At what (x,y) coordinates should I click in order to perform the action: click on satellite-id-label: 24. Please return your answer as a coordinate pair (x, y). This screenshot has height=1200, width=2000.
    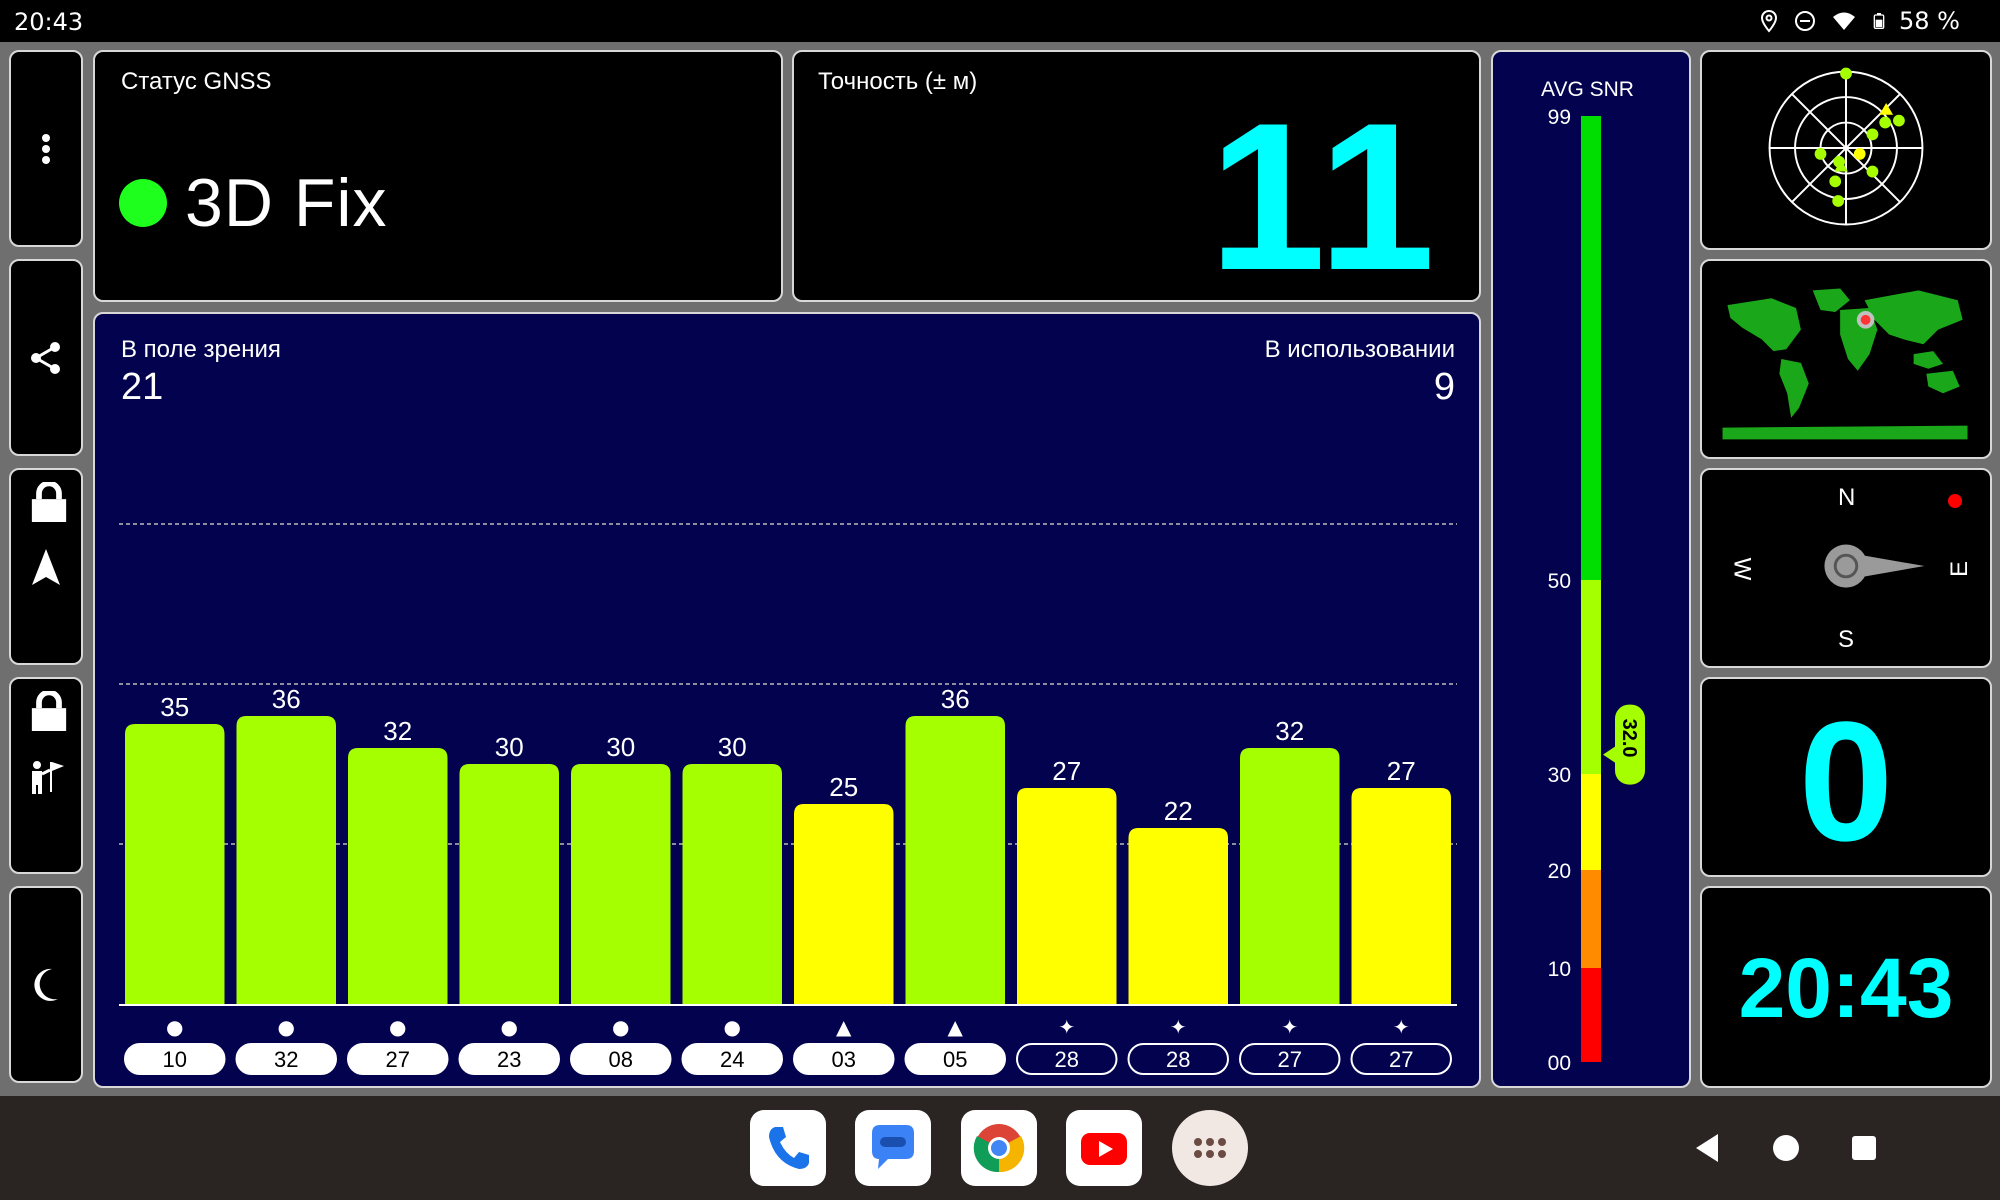
    Looking at the image, I should click on (732, 1059).